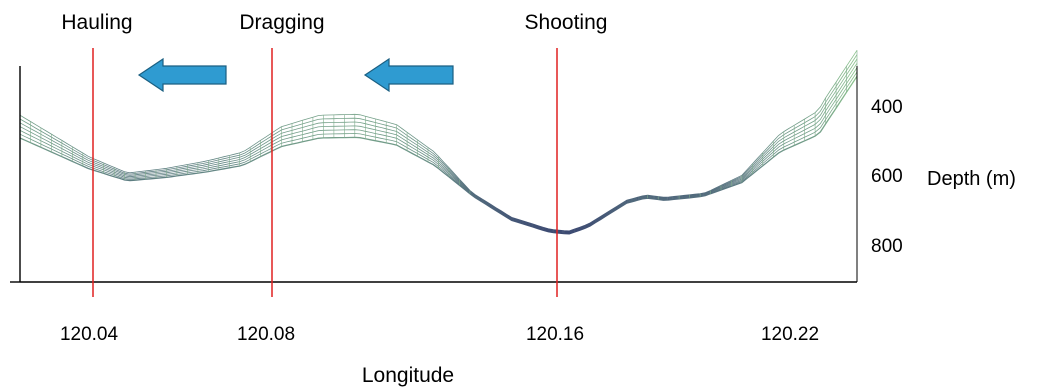  Describe the element at coordinates (887, 246) in the screenshot. I see `y-tick-label: 800` at that location.